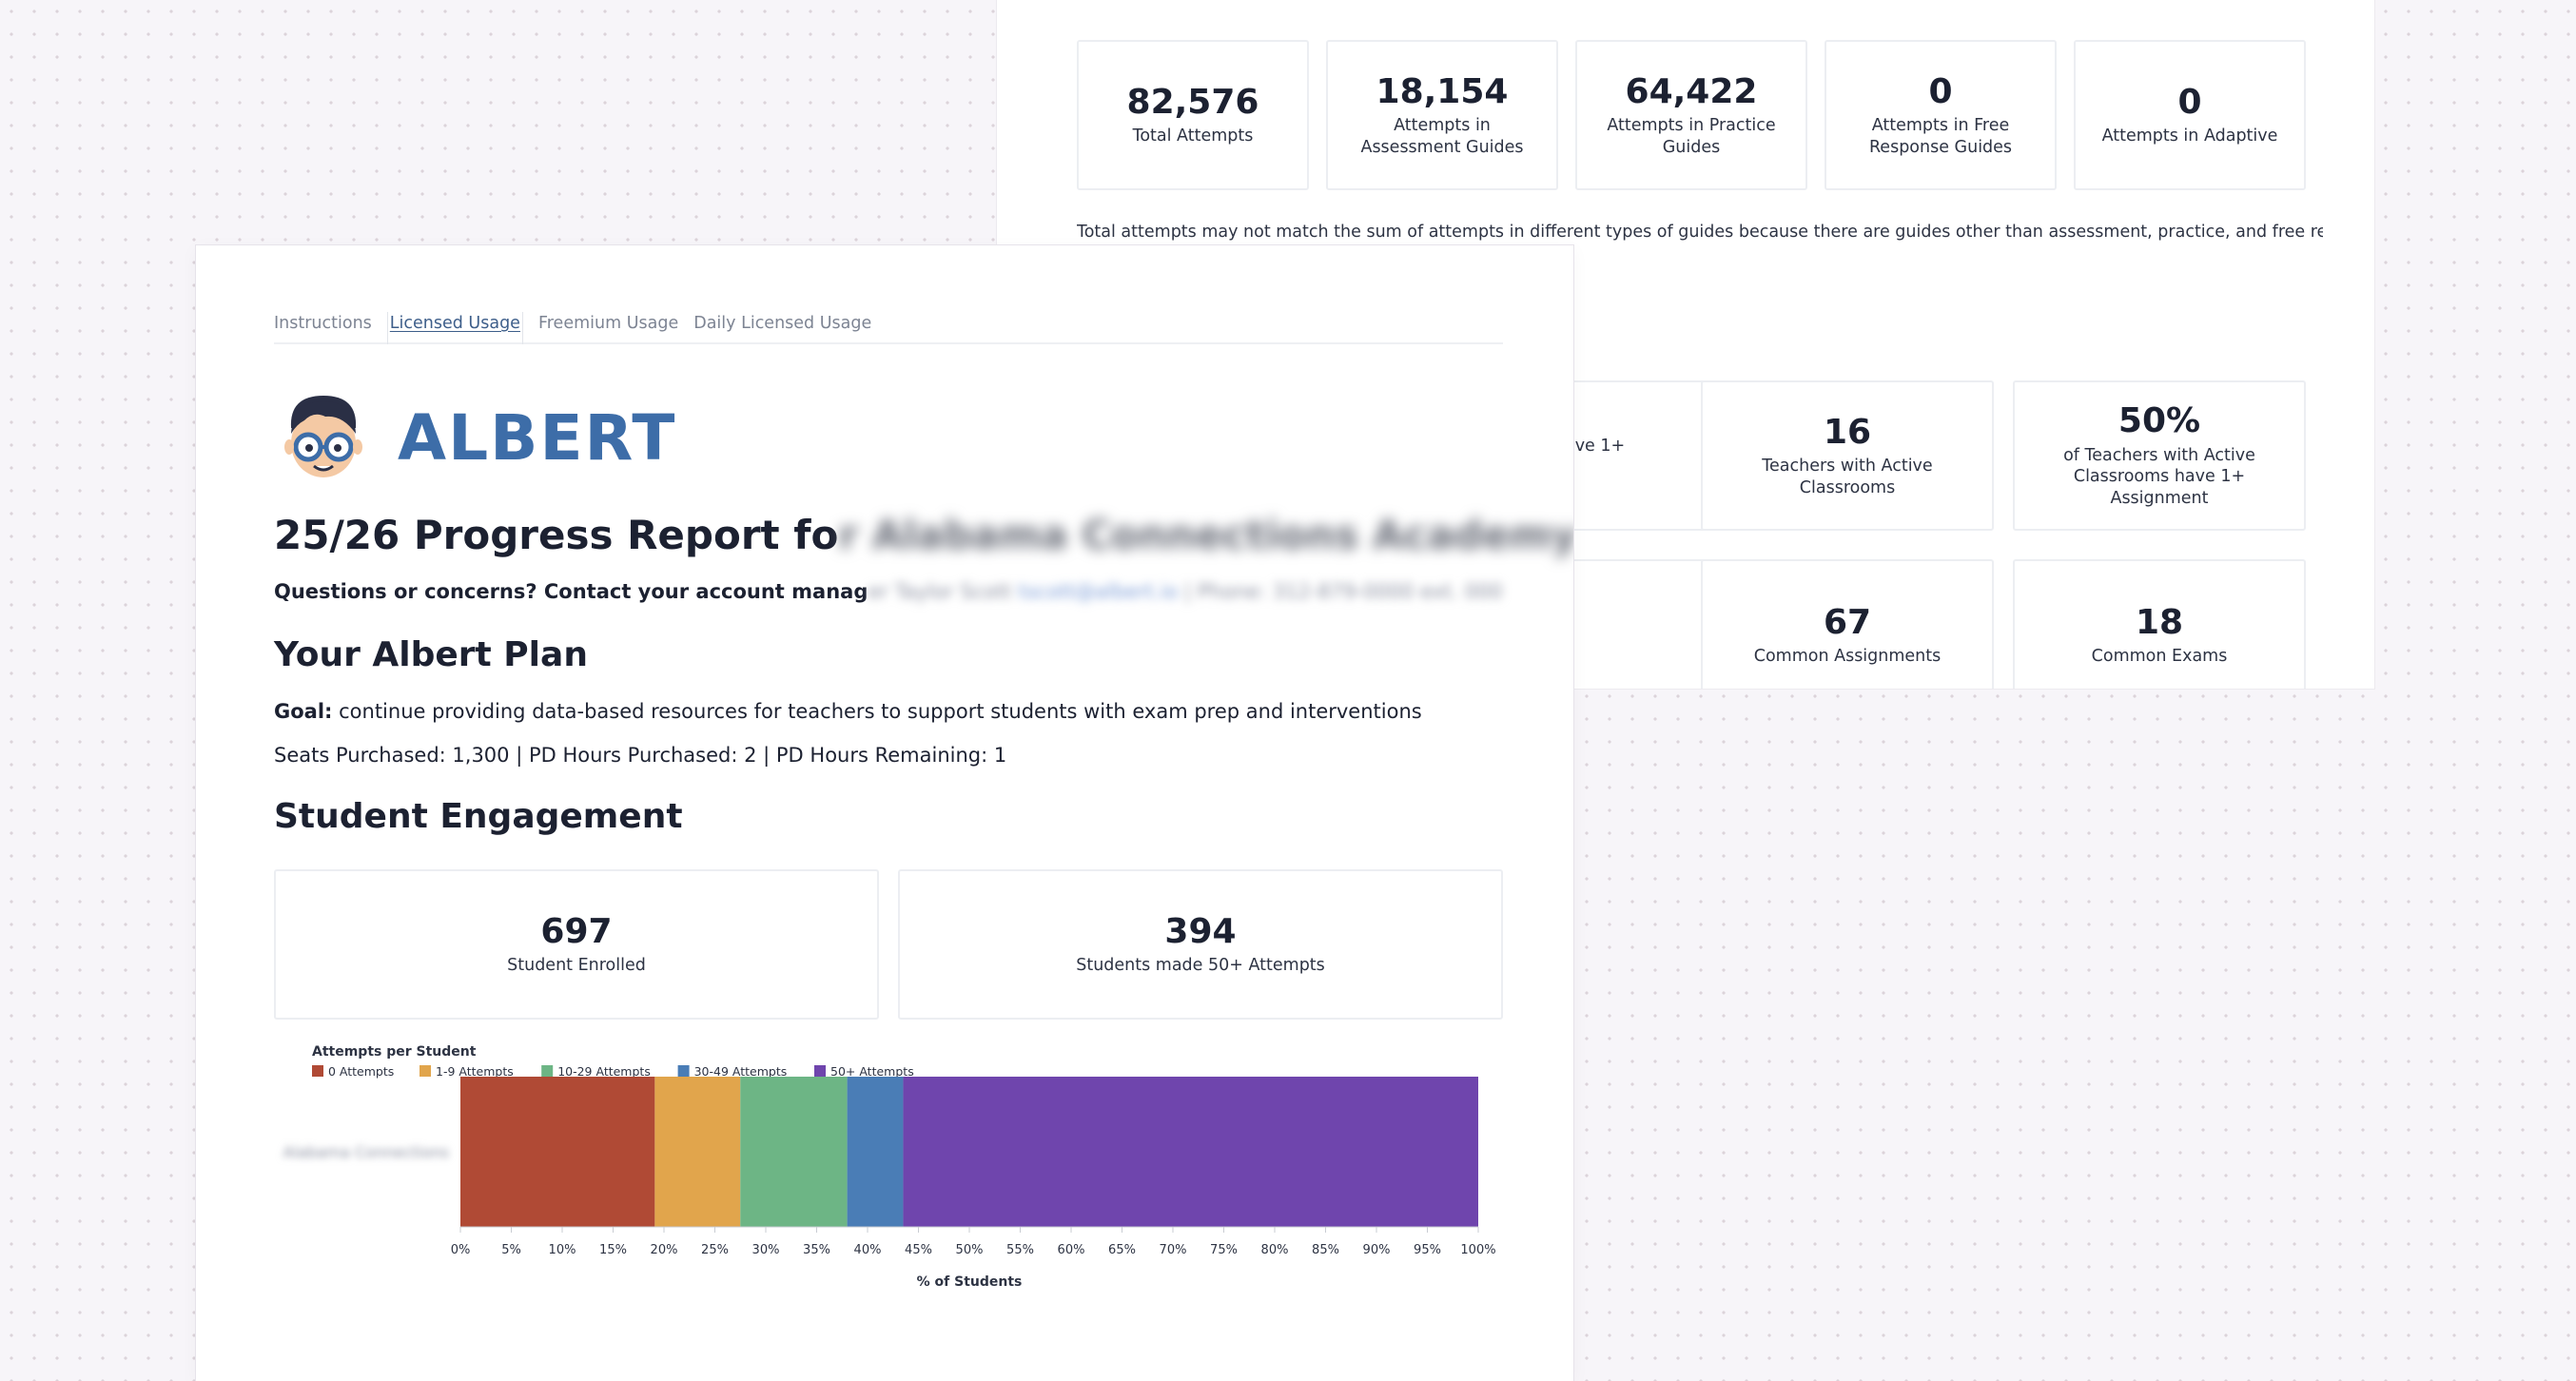 This screenshot has width=2576, height=1381. I want to click on stat-label: Attempts in Free Response Guides, so click(1941, 136).